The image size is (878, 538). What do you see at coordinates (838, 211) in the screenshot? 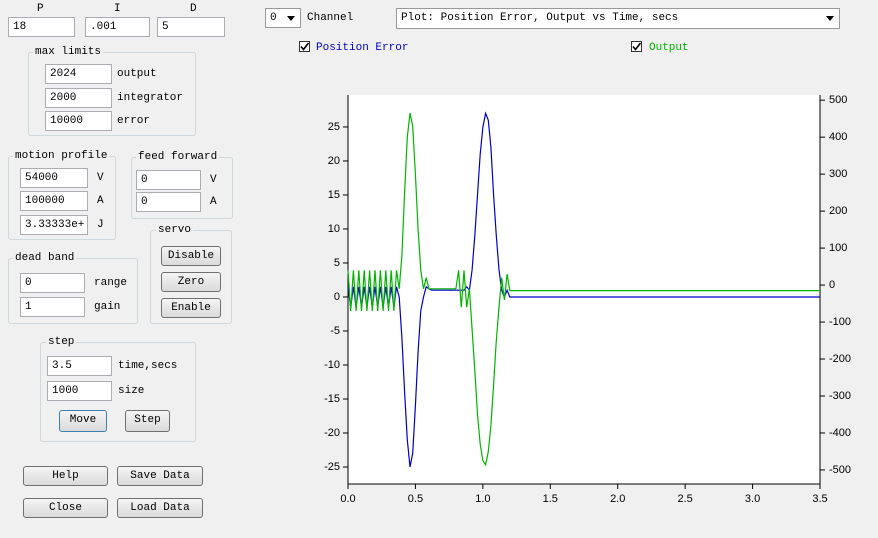
I see `y2-tick-label: 200` at bounding box center [838, 211].